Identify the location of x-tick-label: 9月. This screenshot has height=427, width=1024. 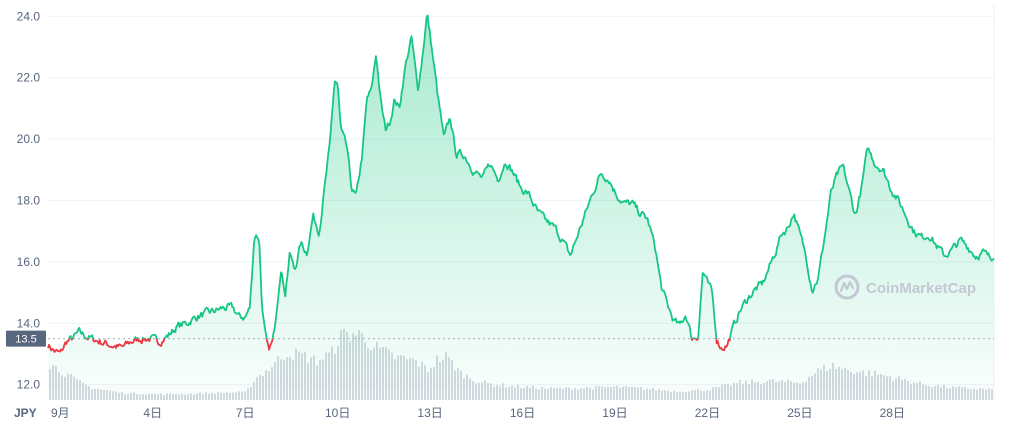
(60, 413).